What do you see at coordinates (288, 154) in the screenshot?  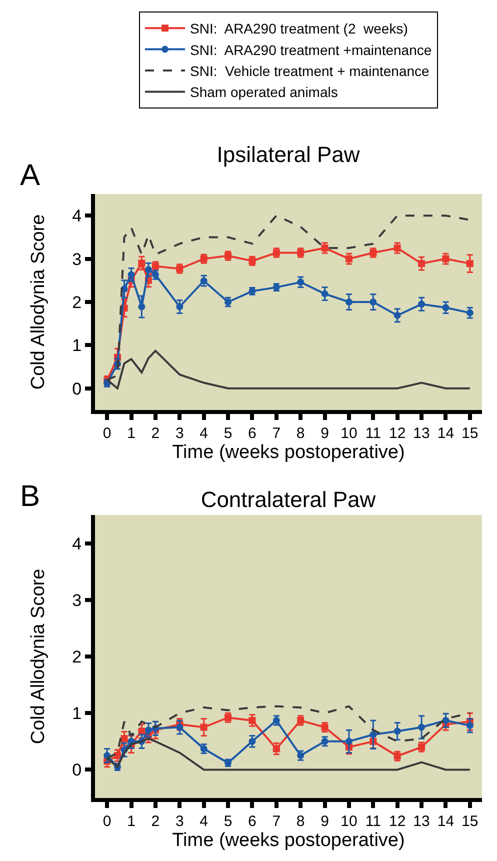 I see `chart-title: Ipsilateral Paw` at bounding box center [288, 154].